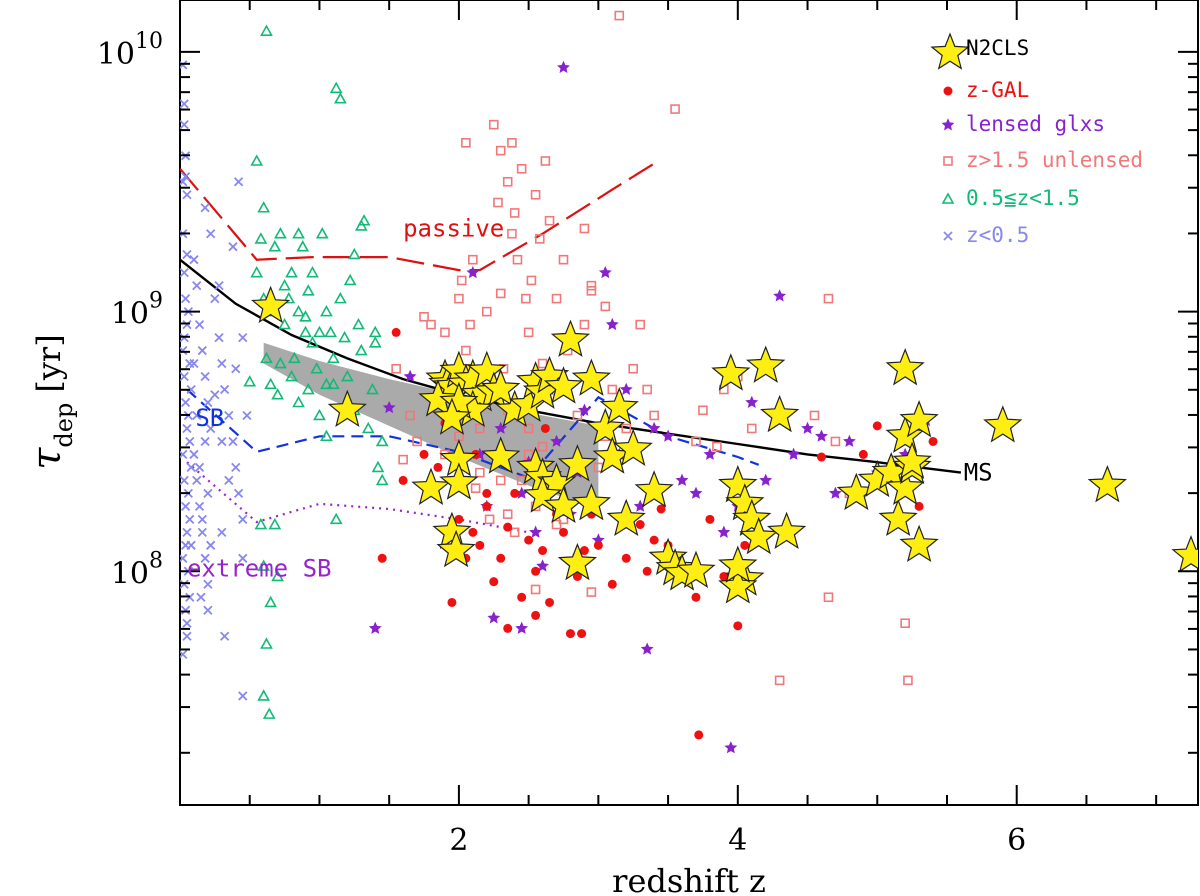 The height and width of the screenshot is (896, 1200). Describe the element at coordinates (201, 597) in the screenshot. I see `lowz-point-67-b` at that location.